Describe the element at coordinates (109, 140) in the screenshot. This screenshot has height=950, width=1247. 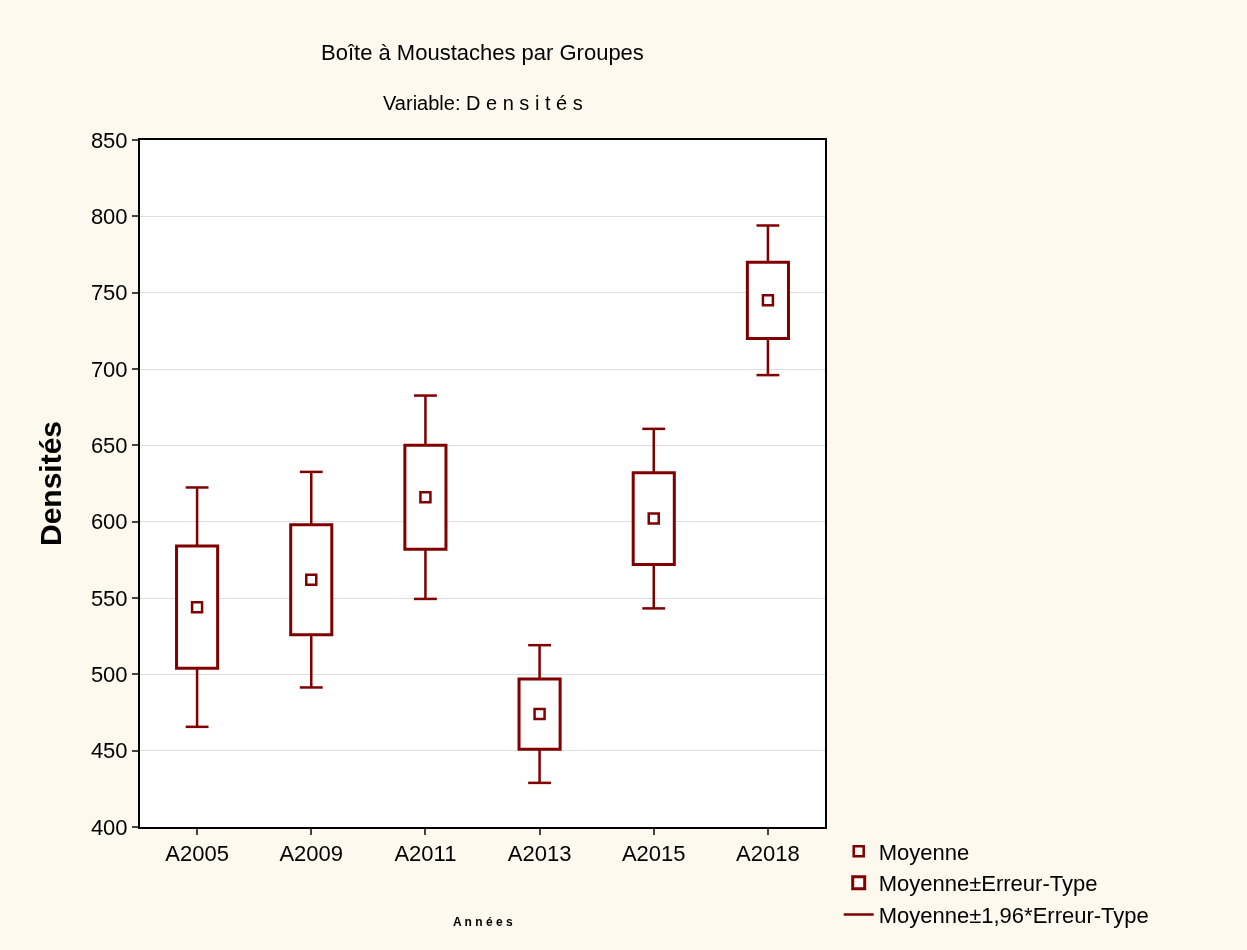
I see `y-tick-label: 850` at that location.